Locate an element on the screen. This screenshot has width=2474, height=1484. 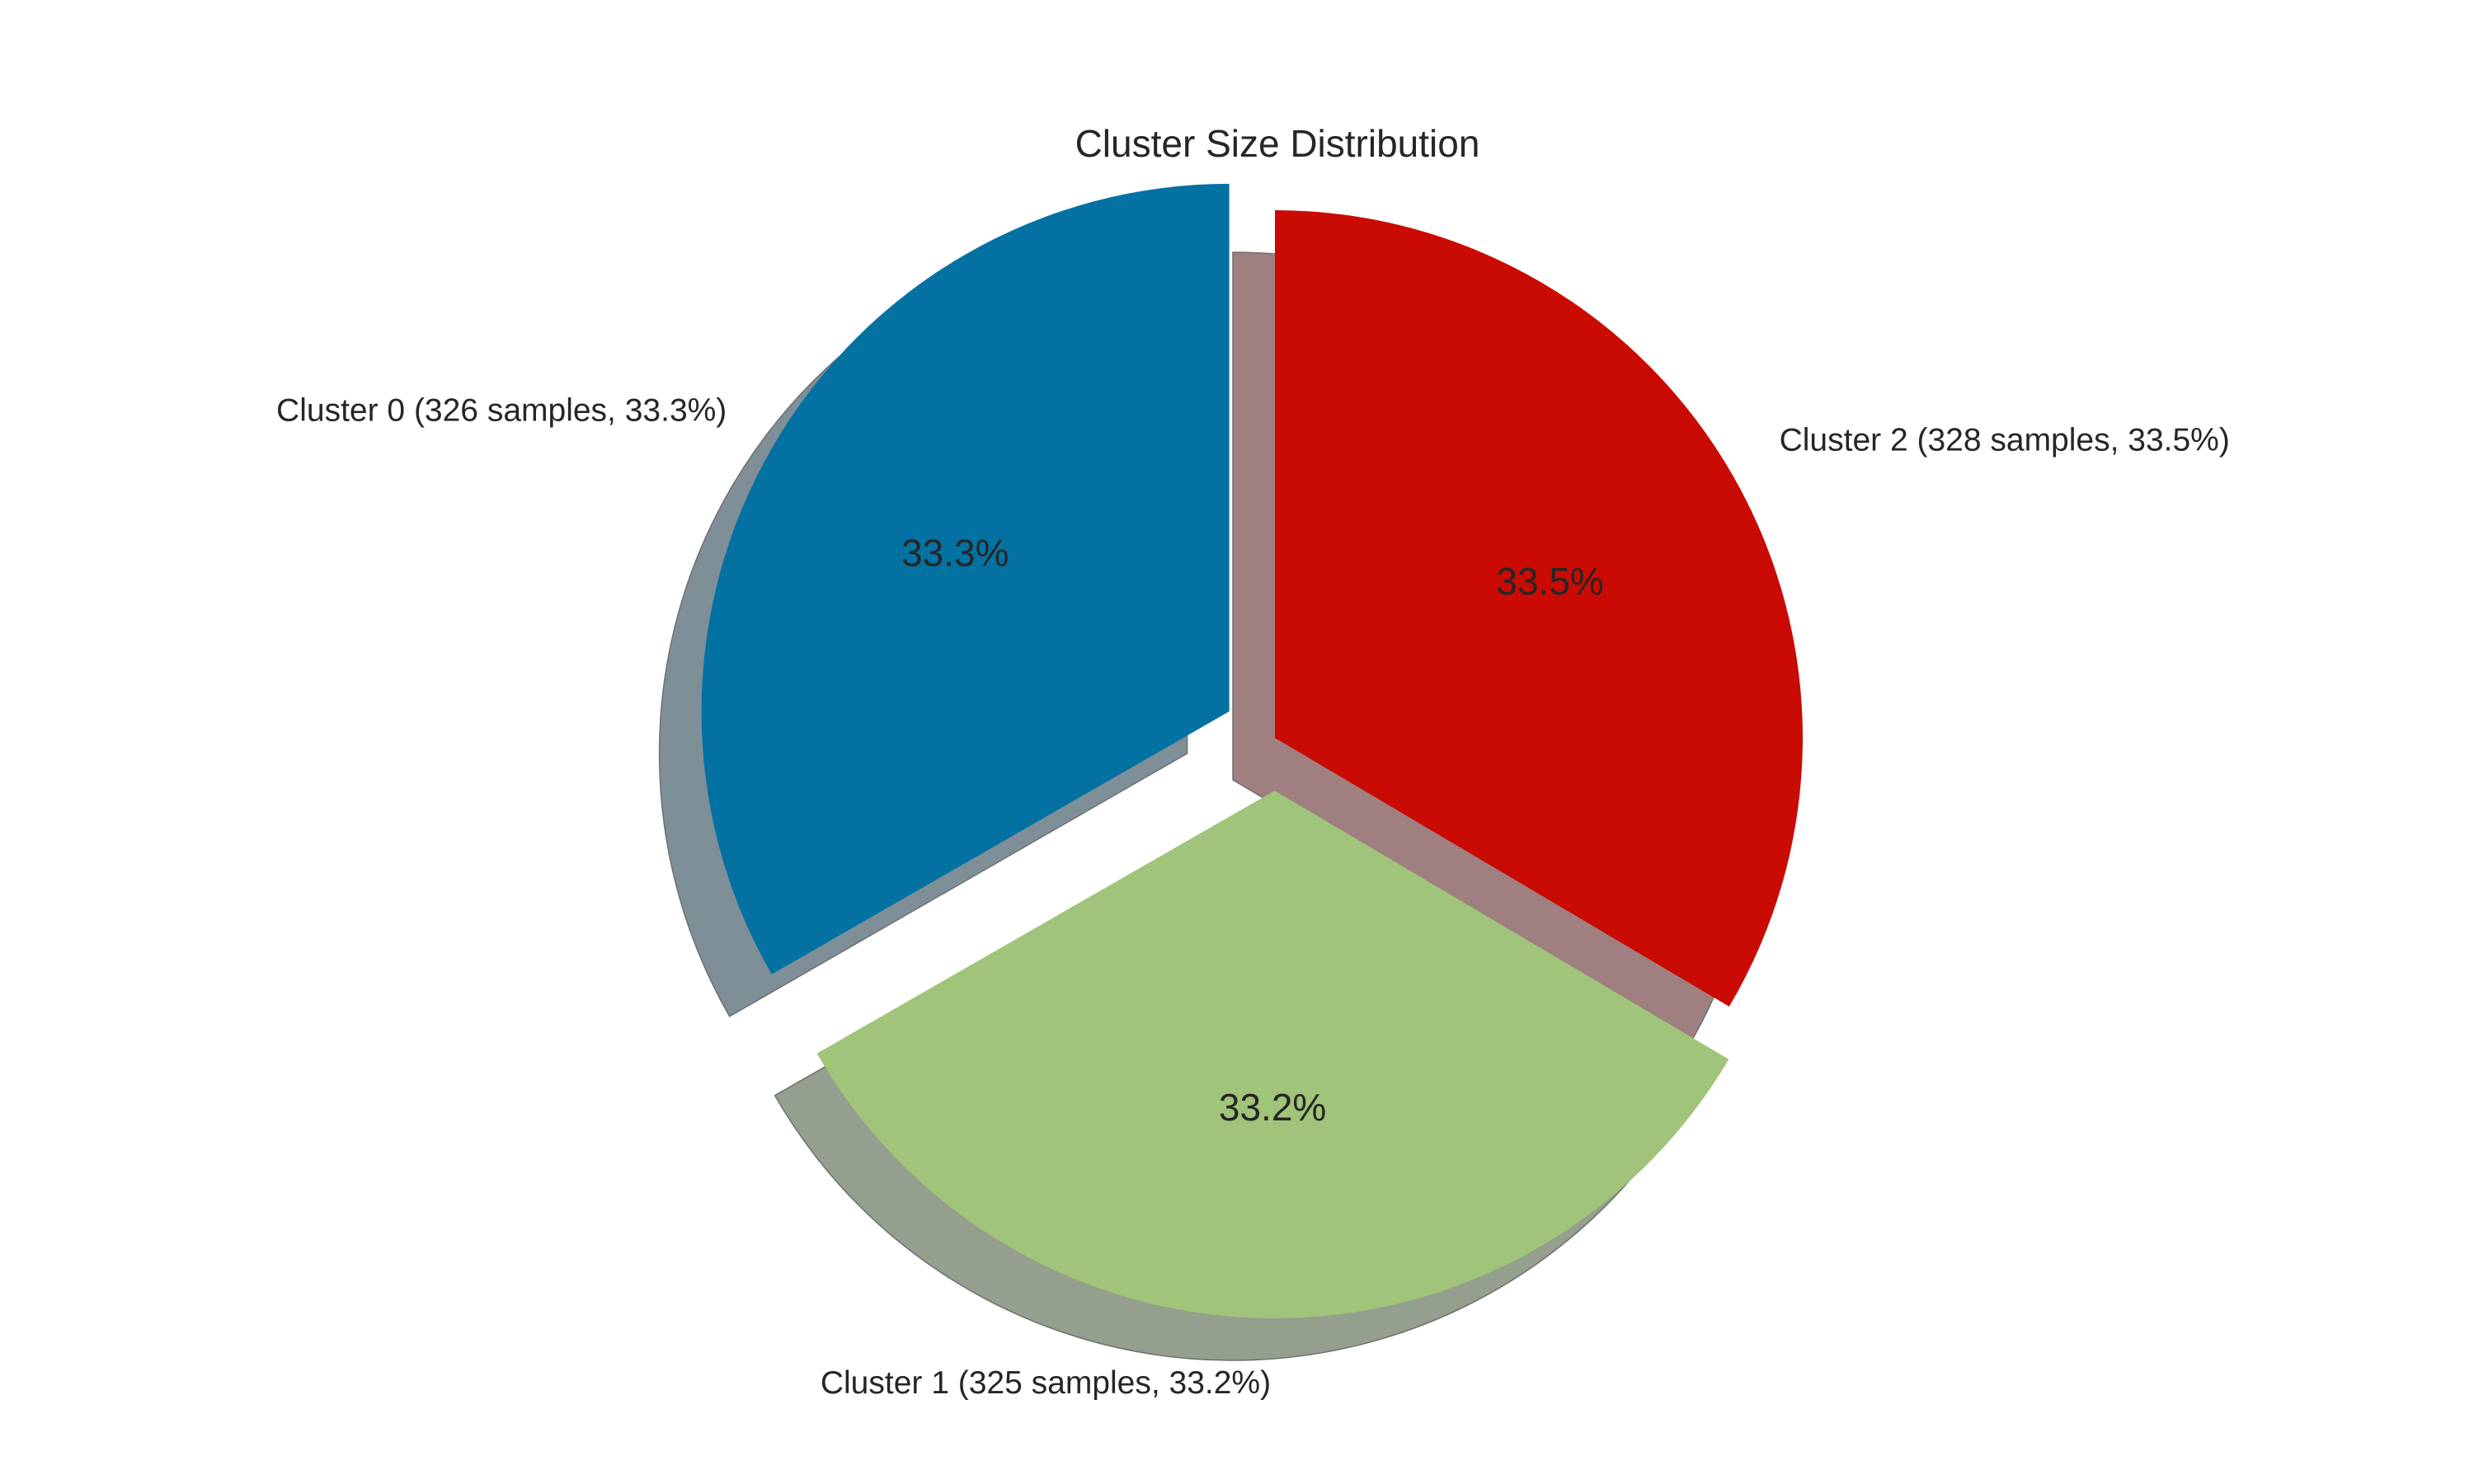
slice-label-1: Cluster 1 (325 samples, 33.2%) is located at coordinates (1046, 1383).